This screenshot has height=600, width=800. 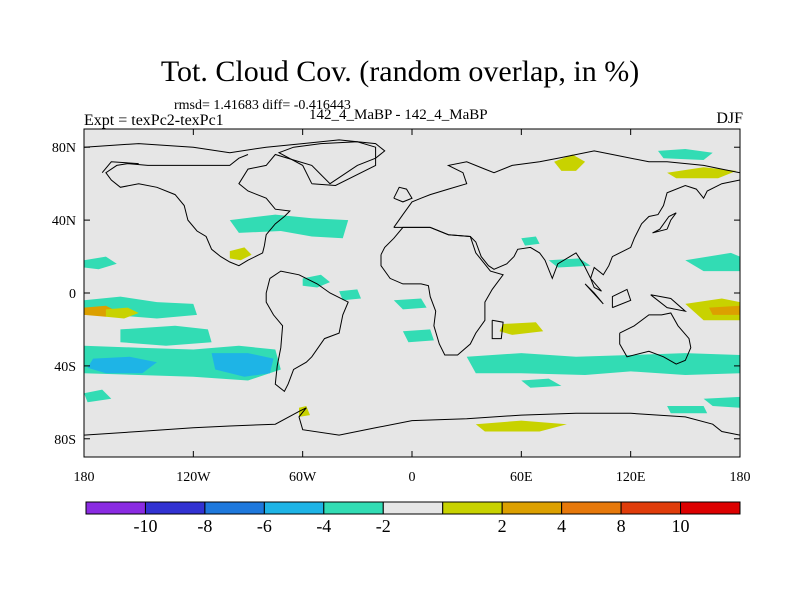 I want to click on colorbar-label: 8, so click(x=621, y=526).